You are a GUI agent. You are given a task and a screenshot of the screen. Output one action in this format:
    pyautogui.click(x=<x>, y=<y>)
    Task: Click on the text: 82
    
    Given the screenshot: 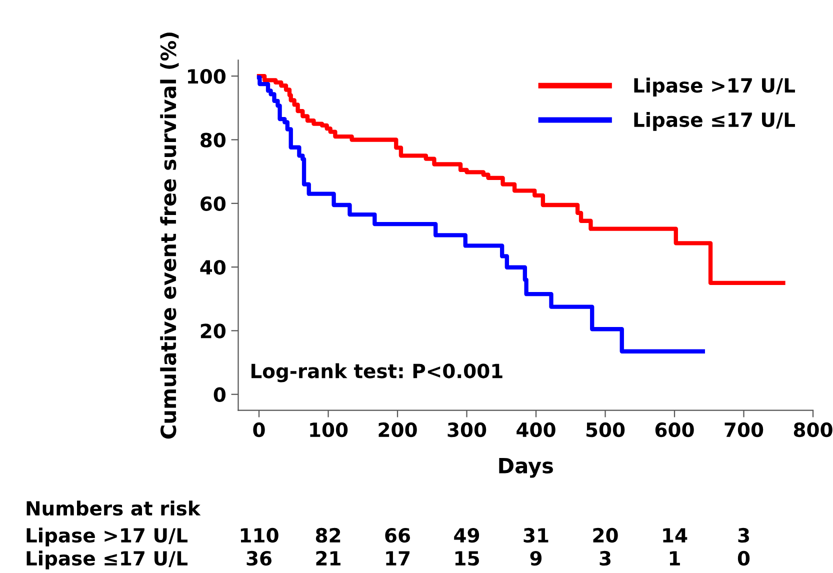 What is the action you would take?
    pyautogui.click(x=328, y=535)
    